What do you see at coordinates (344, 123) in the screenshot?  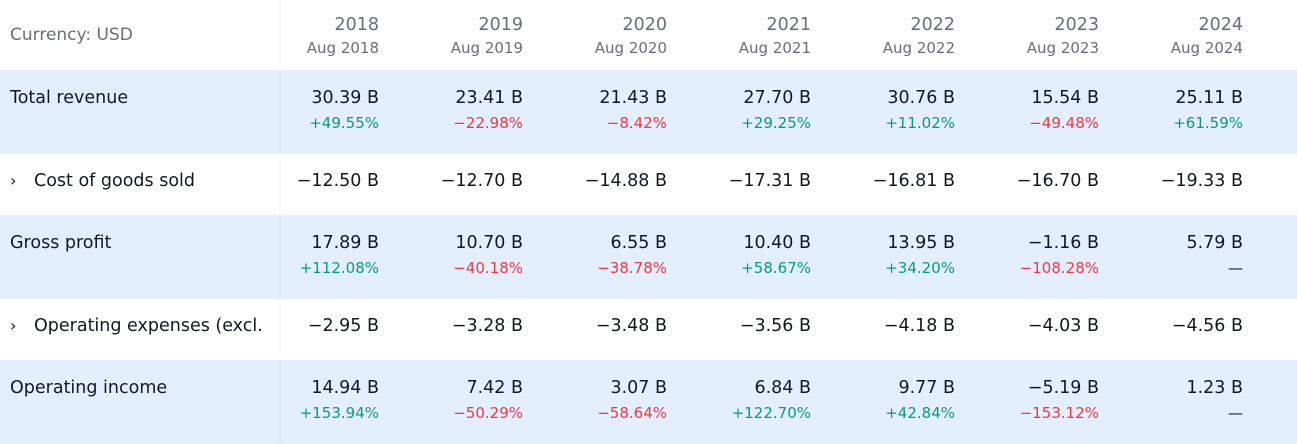 I see `yoy-change: +49.55%` at bounding box center [344, 123].